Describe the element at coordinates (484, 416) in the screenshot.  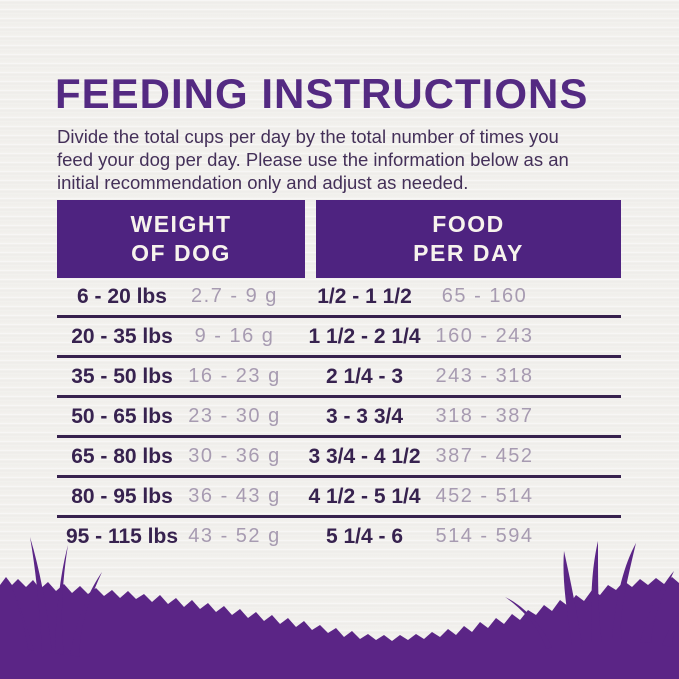
I see `grams-day-cell: 318 - 387` at that location.